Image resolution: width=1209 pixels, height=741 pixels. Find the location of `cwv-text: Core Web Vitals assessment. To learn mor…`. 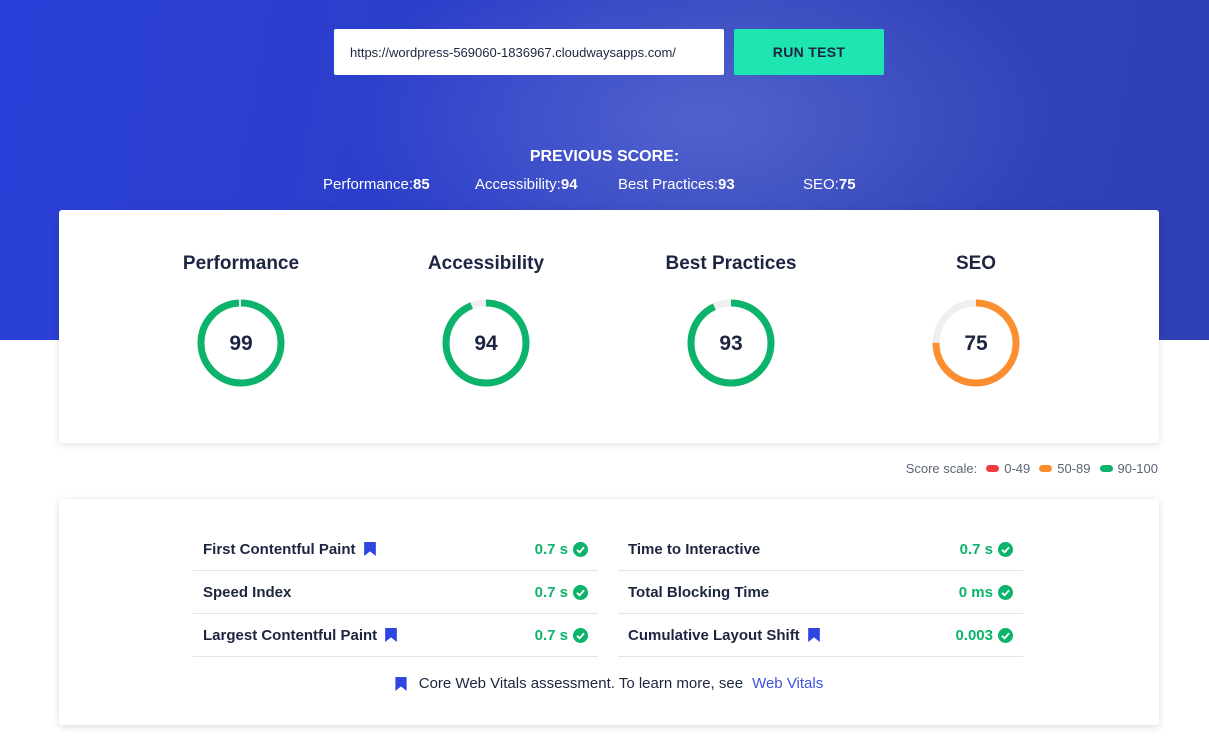

cwv-text: Core Web Vitals assessment. To learn mor… is located at coordinates (581, 683).